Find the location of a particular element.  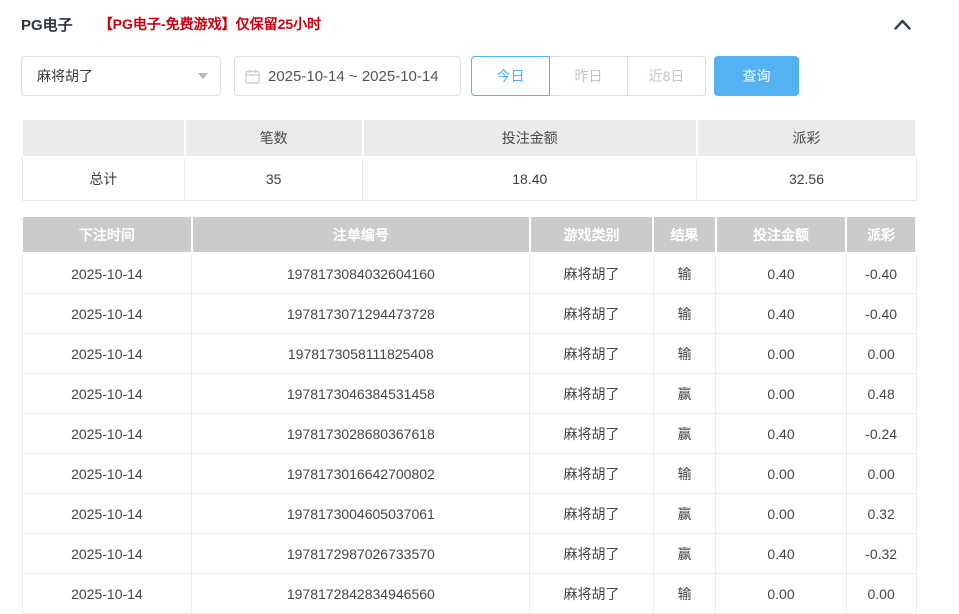

cell-bet-id: 1978173016642700802 is located at coordinates (361, 473).